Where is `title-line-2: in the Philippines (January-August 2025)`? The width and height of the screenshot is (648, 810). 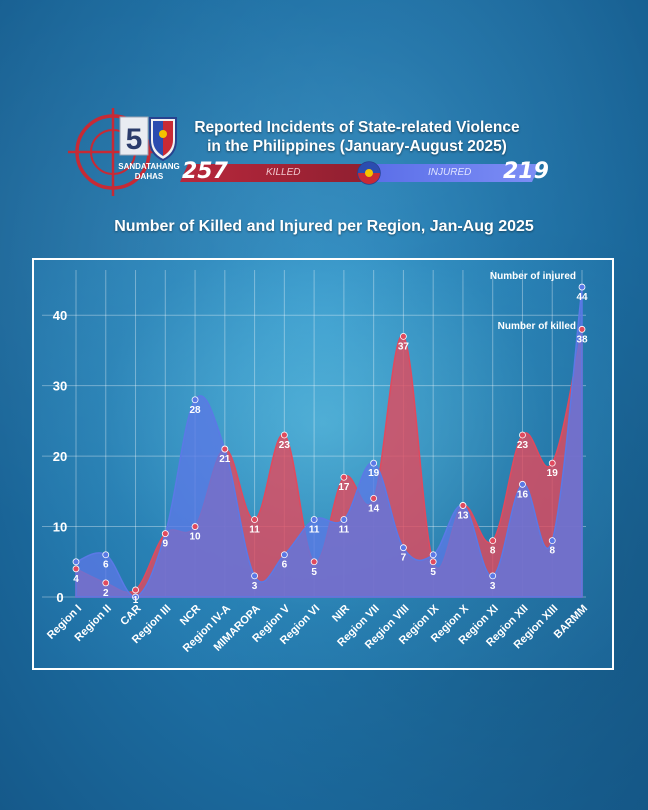
title-line-2: in the Philippines (January-August 2025) is located at coordinates (357, 146).